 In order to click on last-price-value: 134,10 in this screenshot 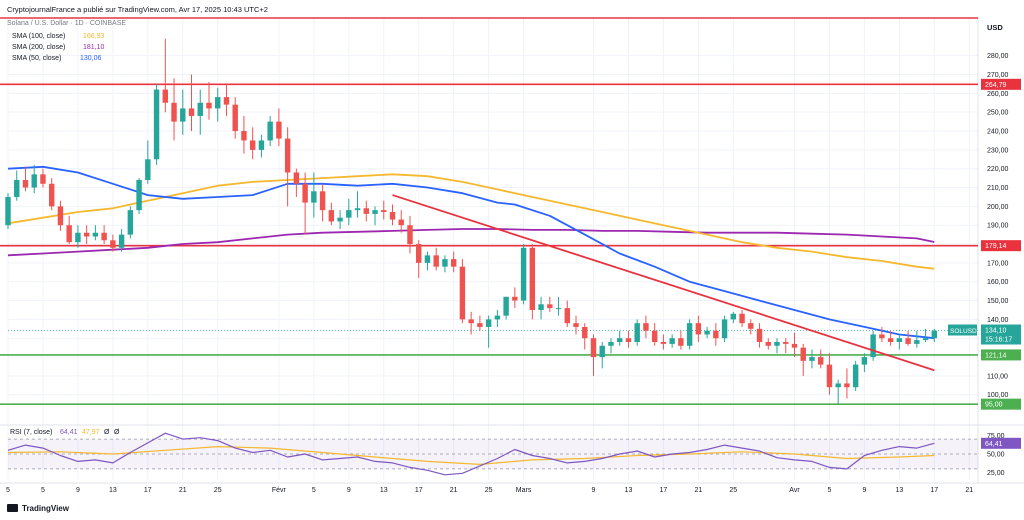, I will do `click(996, 331)`.